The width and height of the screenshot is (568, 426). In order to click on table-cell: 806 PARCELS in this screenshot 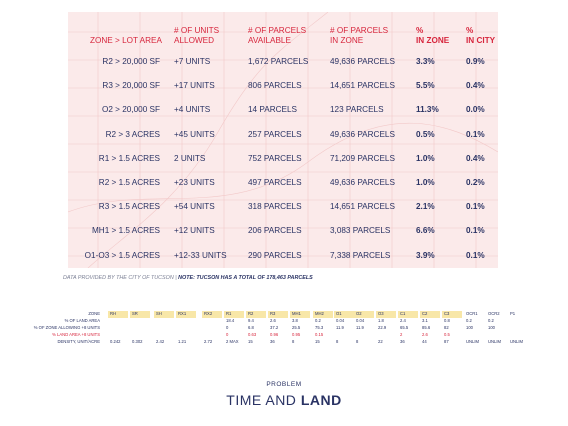, I will do `click(275, 86)`.